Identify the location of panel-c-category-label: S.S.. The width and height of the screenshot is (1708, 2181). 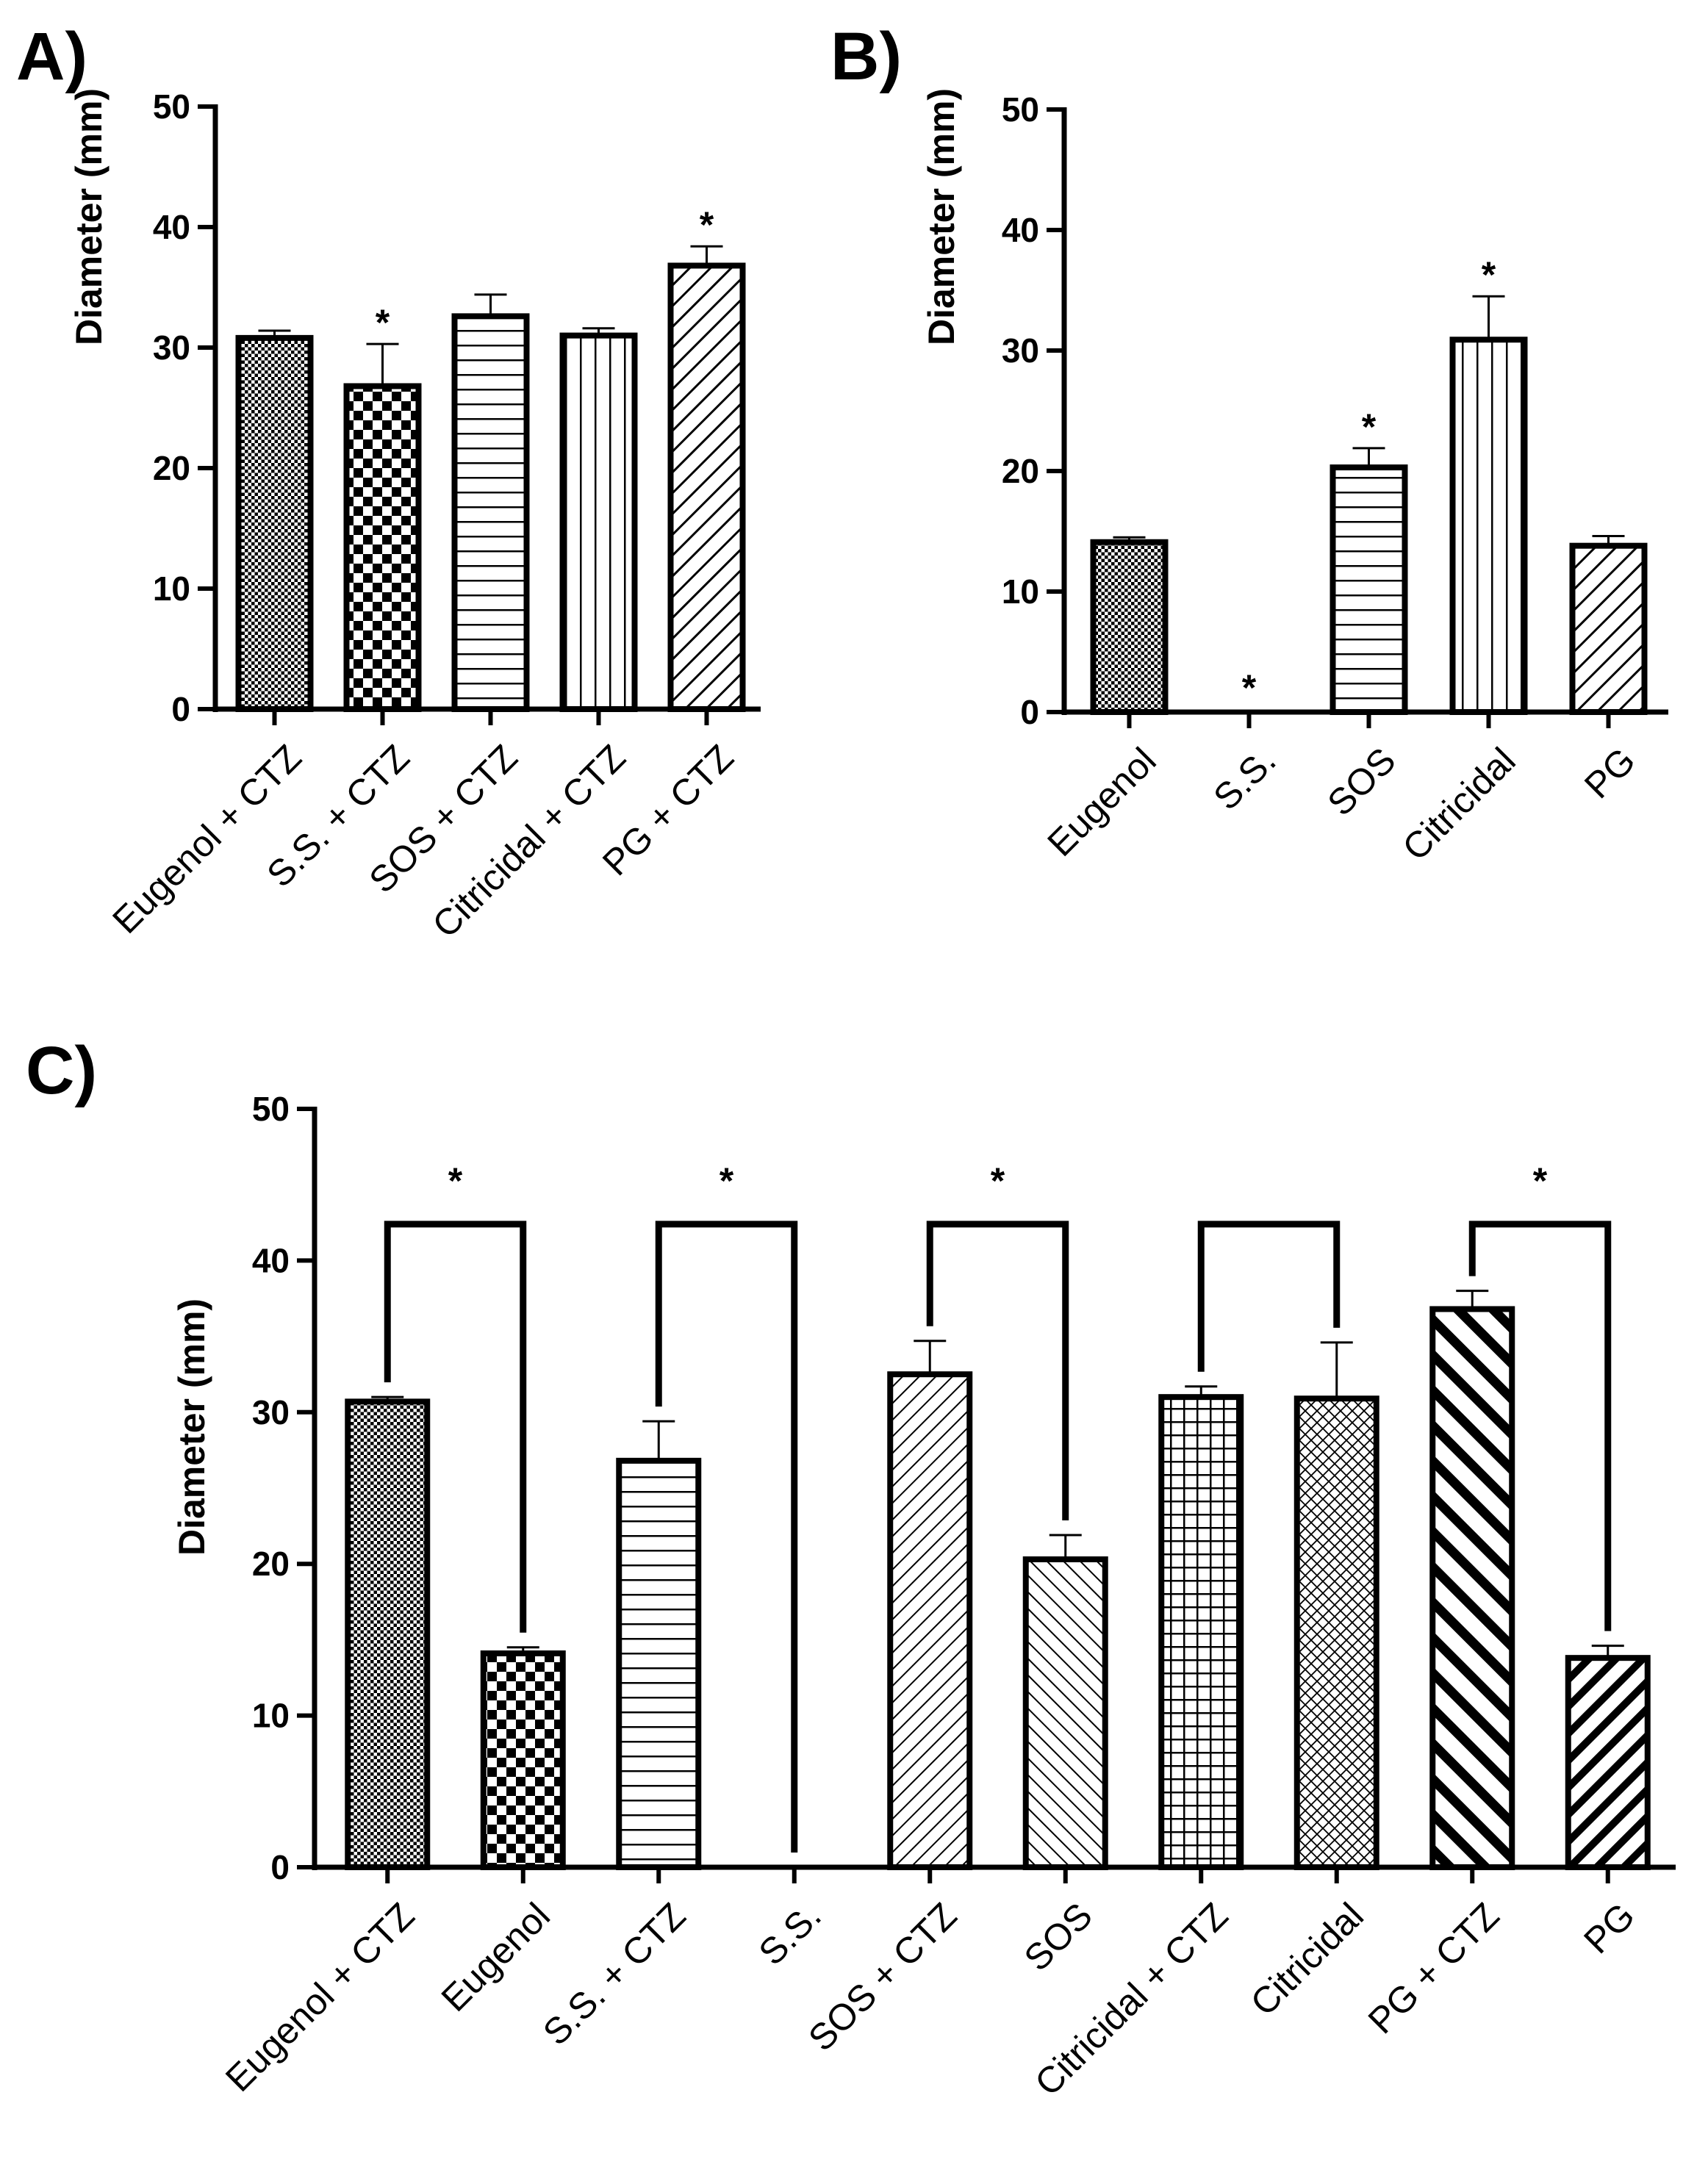
(790, 1934).